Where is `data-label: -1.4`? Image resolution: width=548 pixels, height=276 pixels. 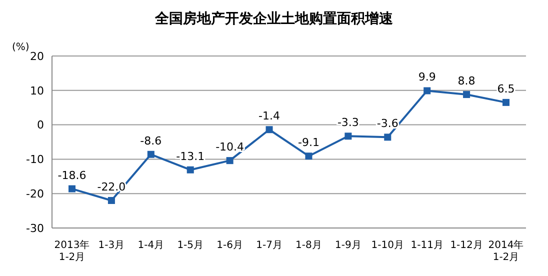
data-label: -1.4 is located at coordinates (269, 116).